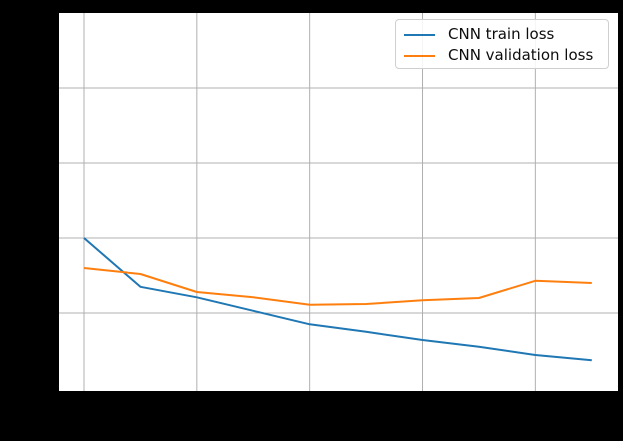 This screenshot has width=623, height=441. I want to click on legend-line-sample-validation-loss, so click(419, 55).